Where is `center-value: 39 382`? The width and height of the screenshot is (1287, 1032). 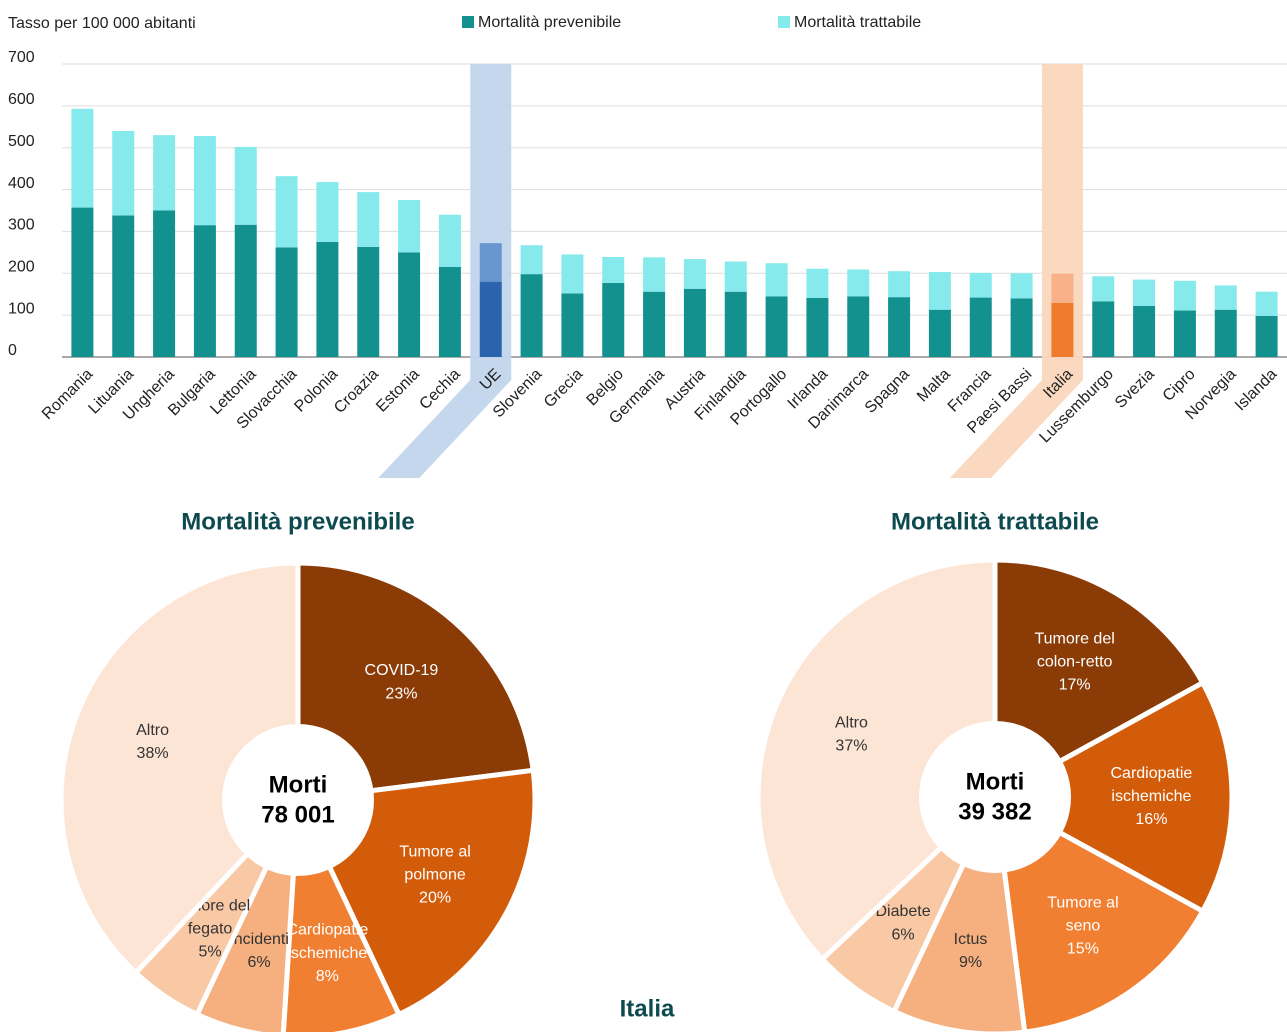 center-value: 39 382 is located at coordinates (994, 811).